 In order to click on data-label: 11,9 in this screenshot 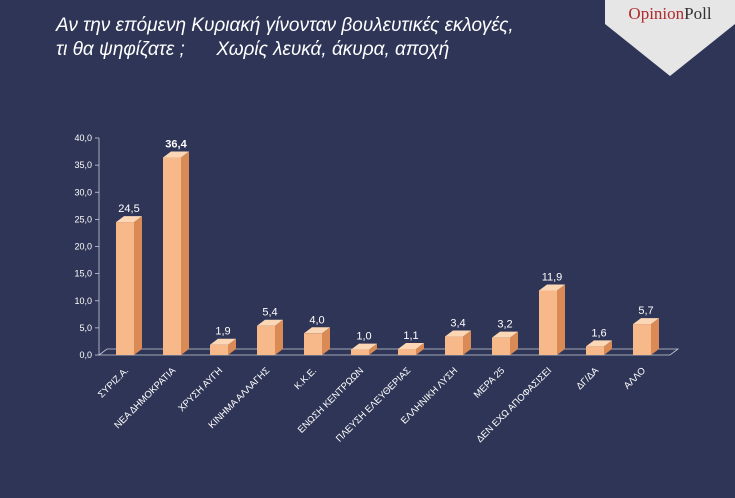, I will do `click(552, 277)`.